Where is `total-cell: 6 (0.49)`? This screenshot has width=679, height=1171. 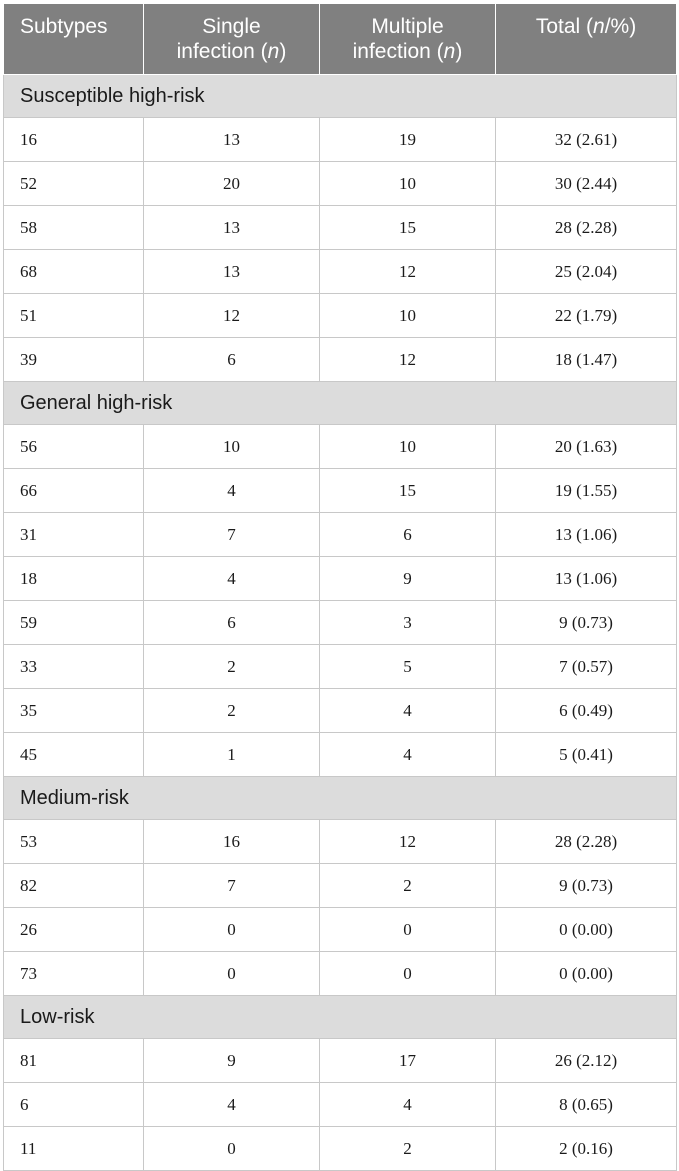 total-cell: 6 (0.49) is located at coordinates (586, 710).